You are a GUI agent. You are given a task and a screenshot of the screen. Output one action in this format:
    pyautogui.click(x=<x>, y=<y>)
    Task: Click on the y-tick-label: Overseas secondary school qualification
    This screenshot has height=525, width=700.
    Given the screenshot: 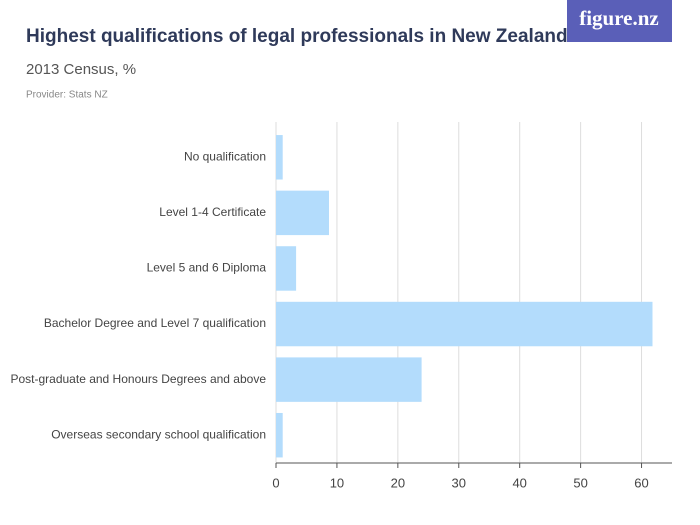 What is the action you would take?
    pyautogui.click(x=158, y=434)
    